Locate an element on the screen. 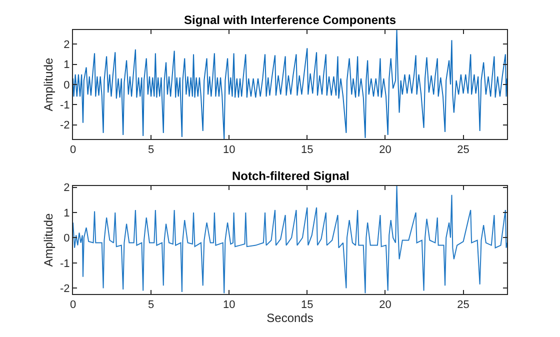 This screenshot has height=337, width=560. x-axis-title: Seconds is located at coordinates (290, 318).